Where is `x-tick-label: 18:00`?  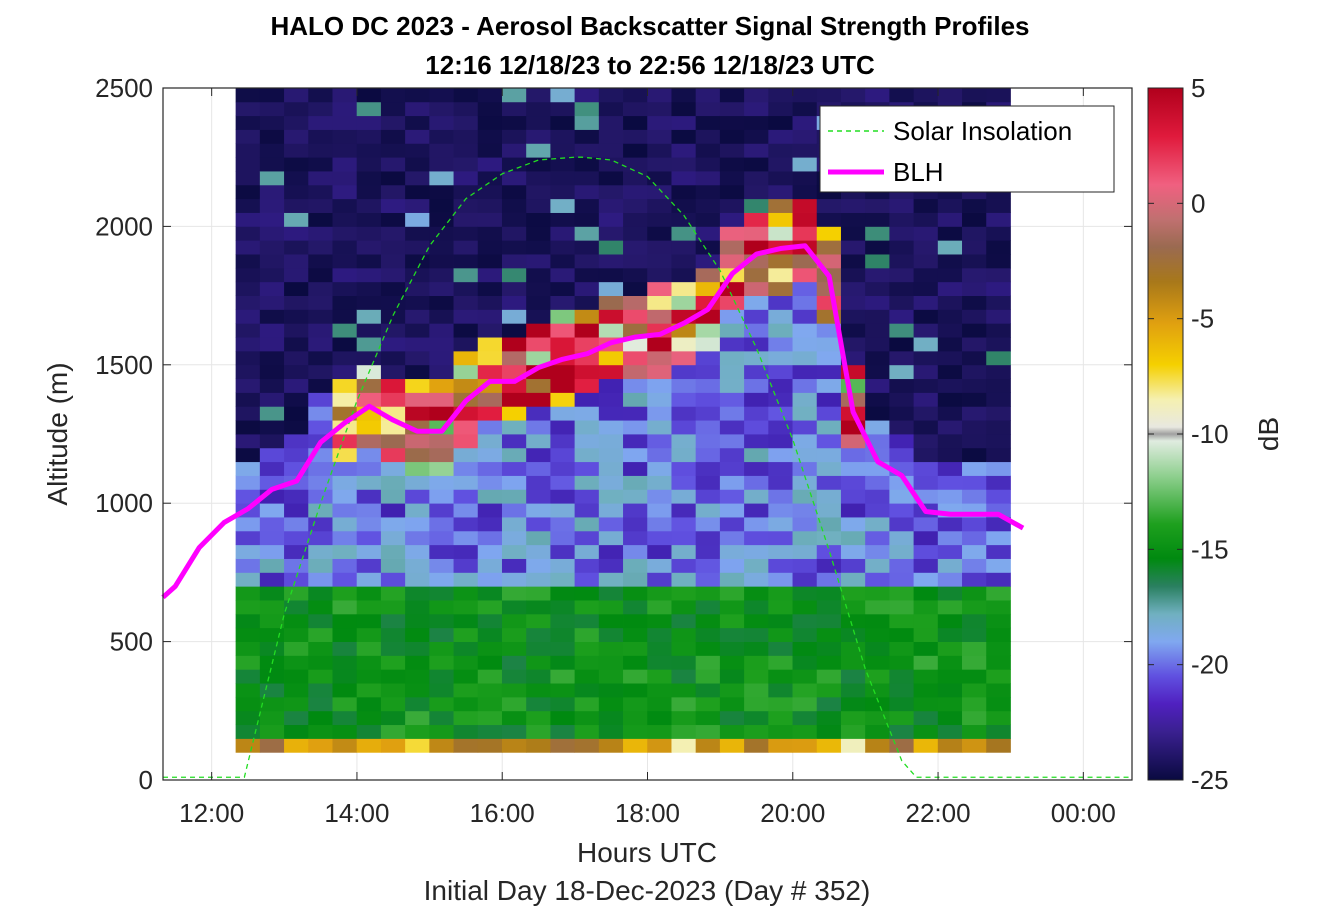
x-tick-label: 18:00 is located at coordinates (647, 813).